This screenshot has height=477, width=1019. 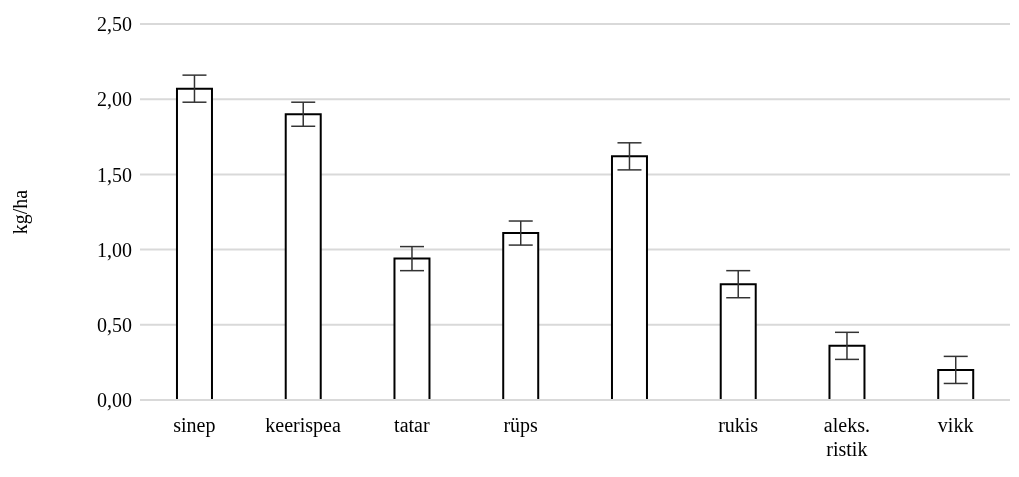 I want to click on y-axis-title: kg/ha, so click(x=21, y=212).